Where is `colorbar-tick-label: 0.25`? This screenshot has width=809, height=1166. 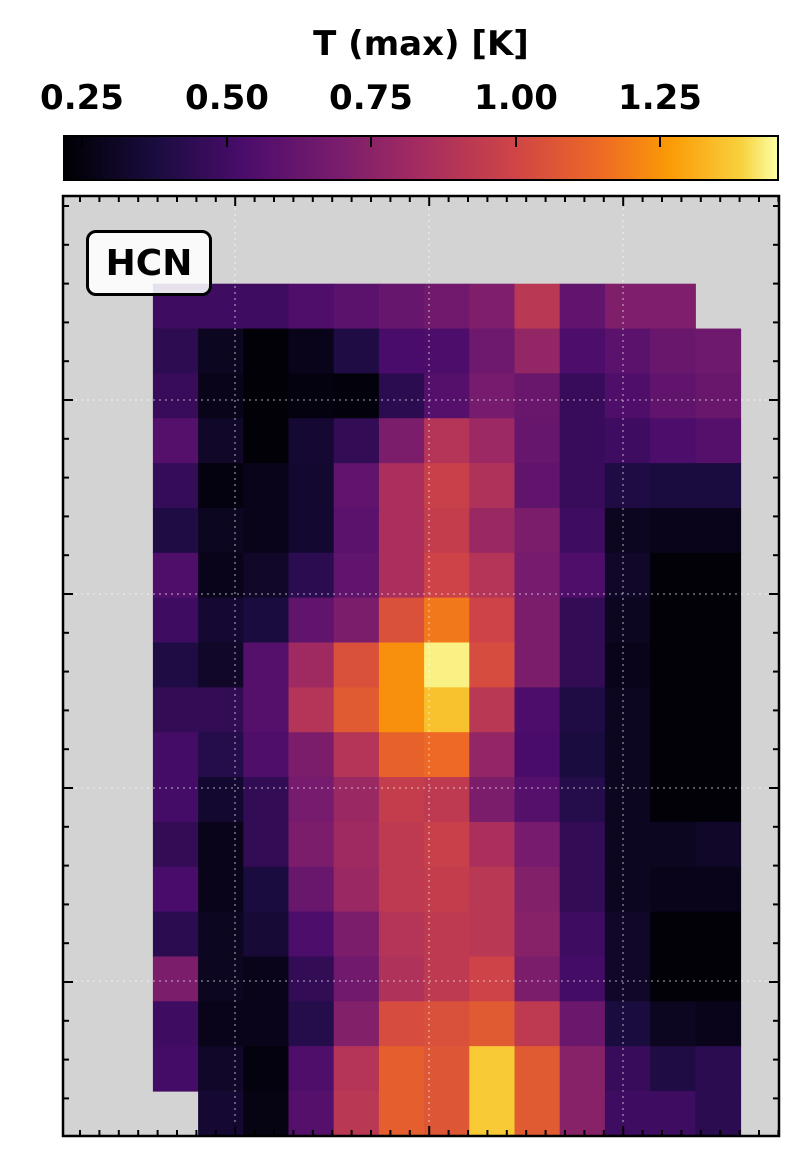 colorbar-tick-label: 0.25 is located at coordinates (82, 98).